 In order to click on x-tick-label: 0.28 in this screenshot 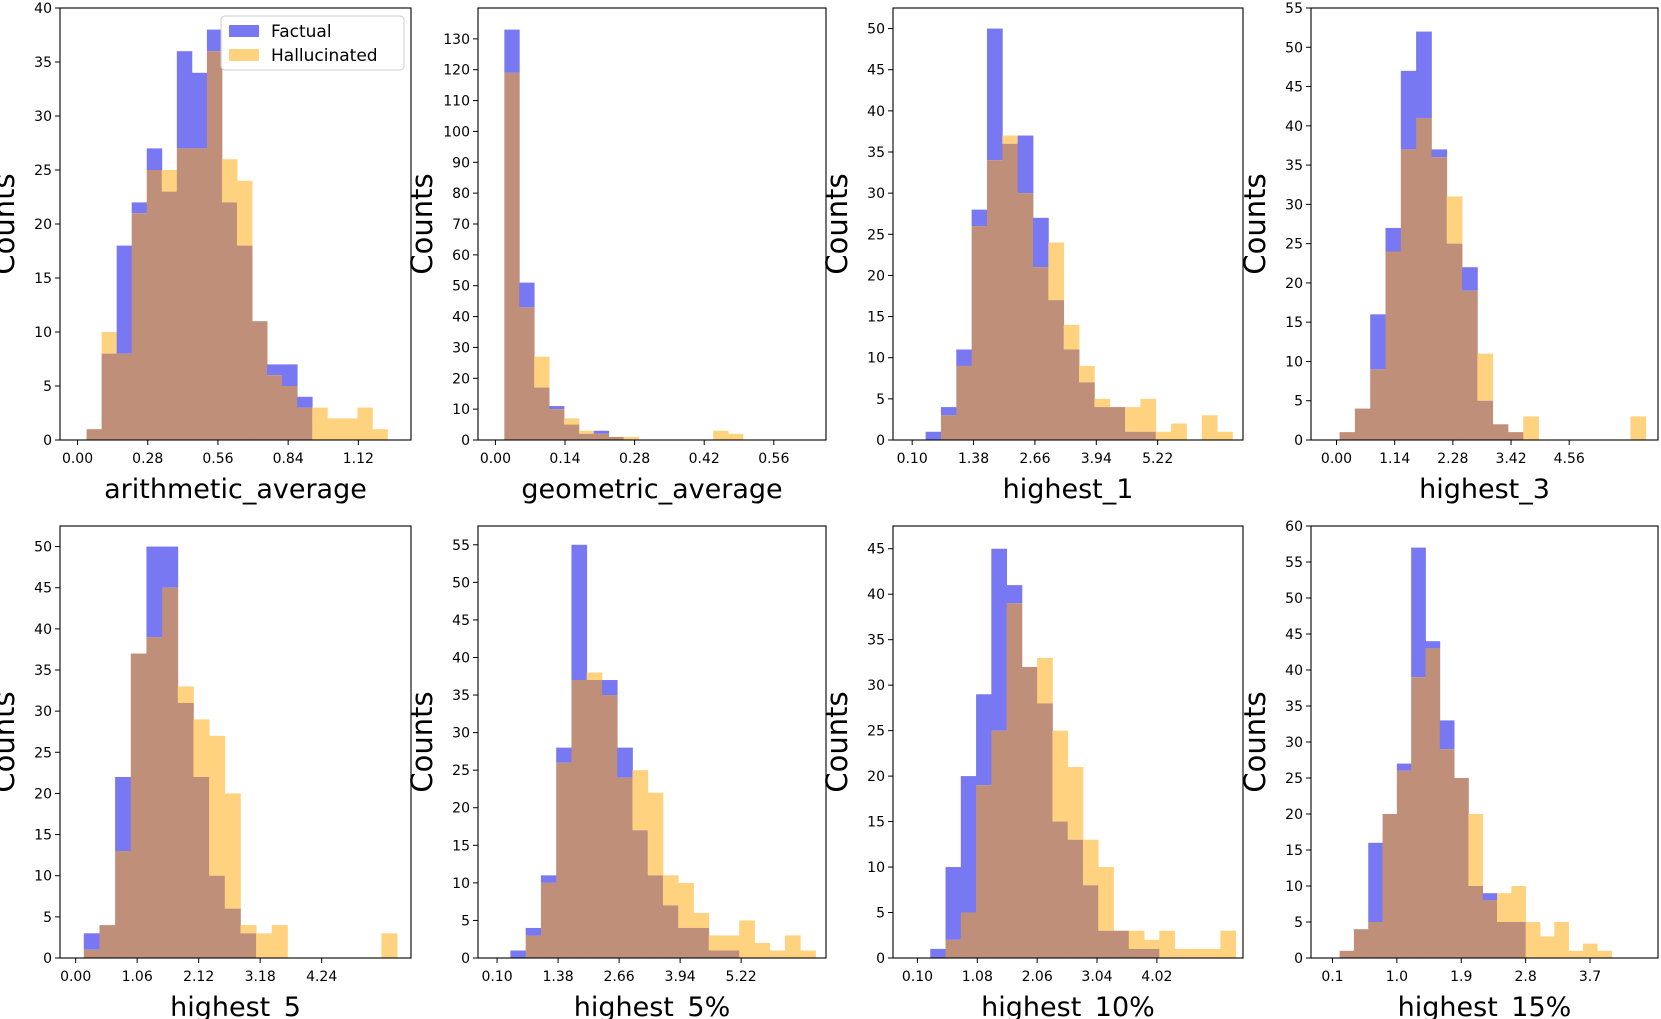, I will do `click(634, 459)`.